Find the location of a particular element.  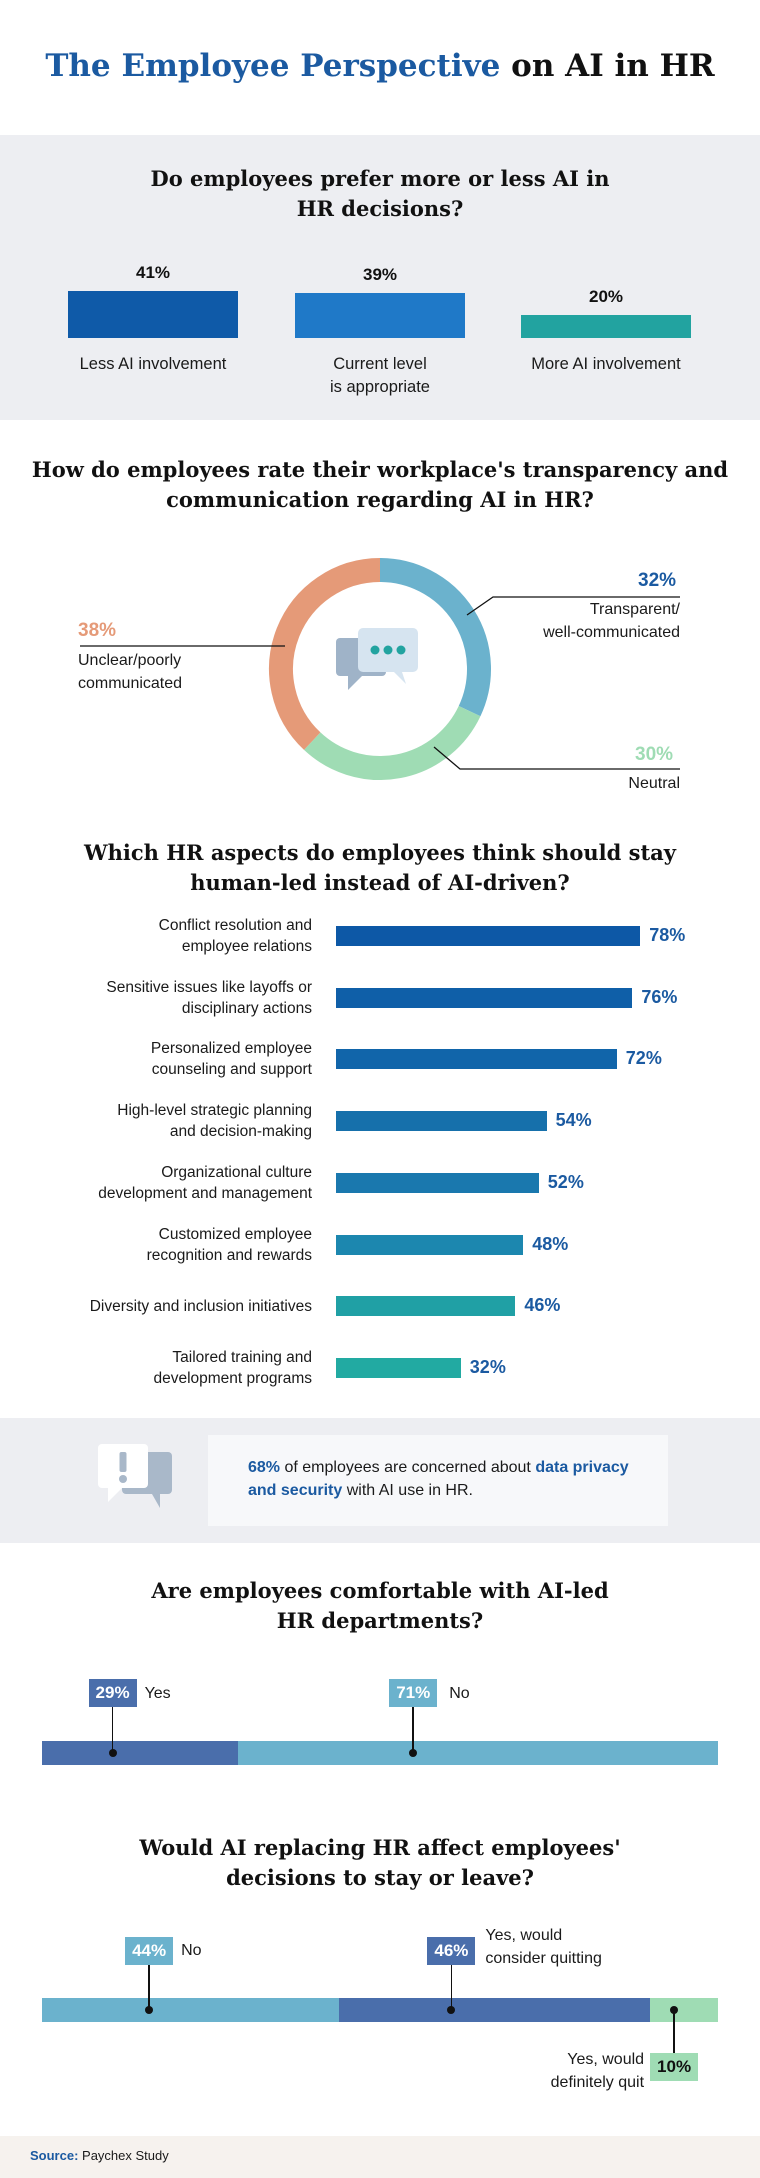

hbar-value-label: 32% is located at coordinates (487, 1366).